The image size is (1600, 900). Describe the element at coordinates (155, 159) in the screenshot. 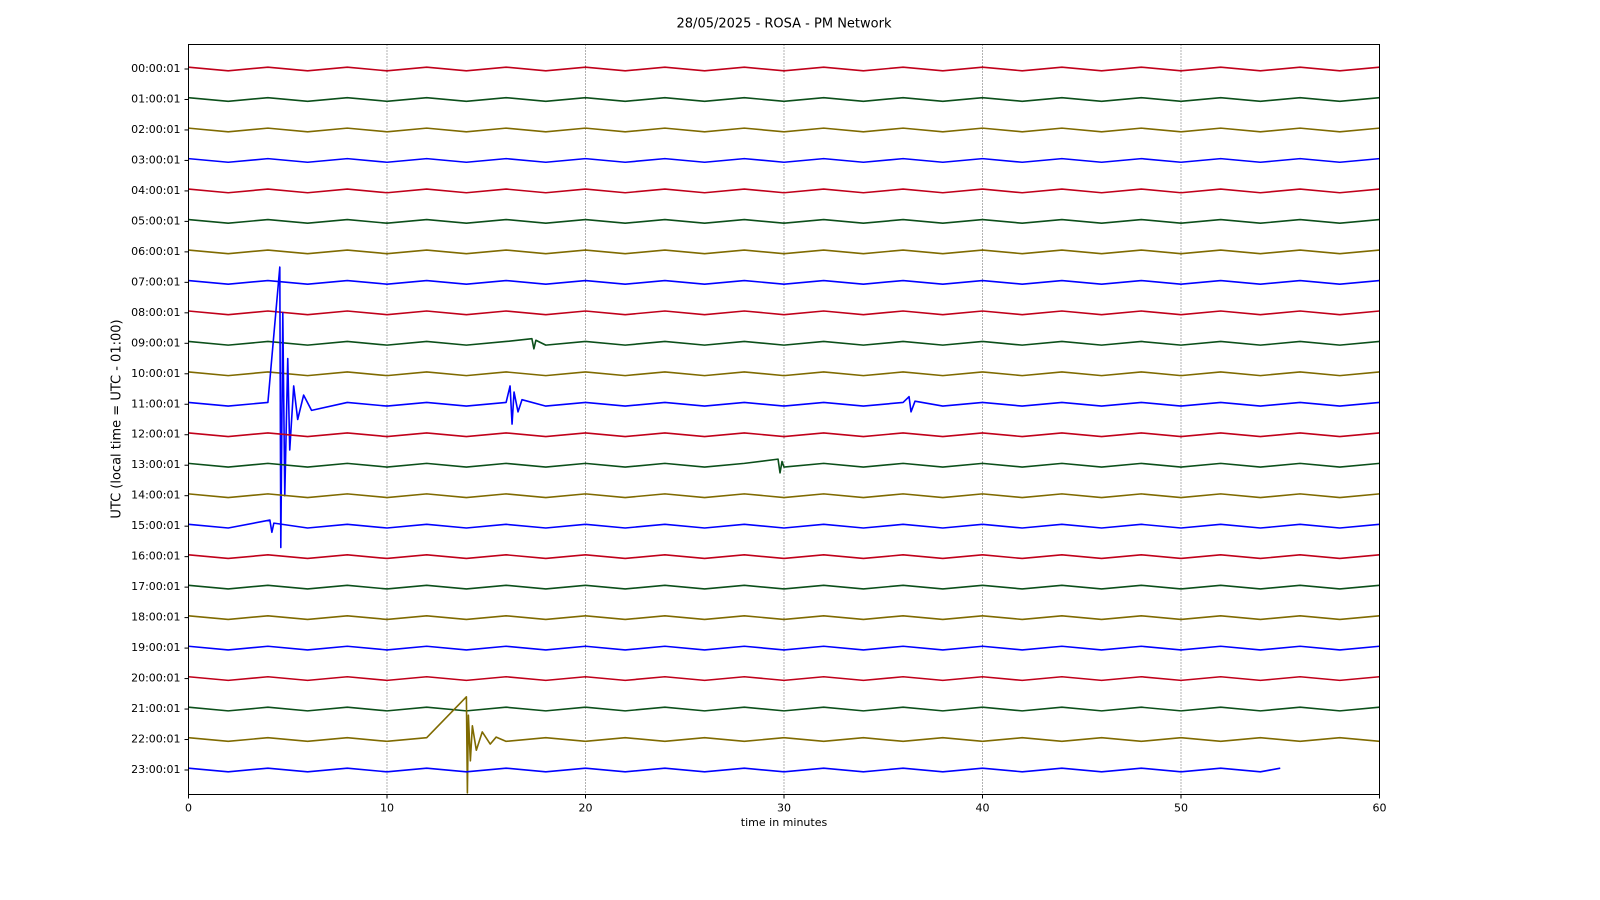

I see `y-tick-label: 03:00:01` at that location.